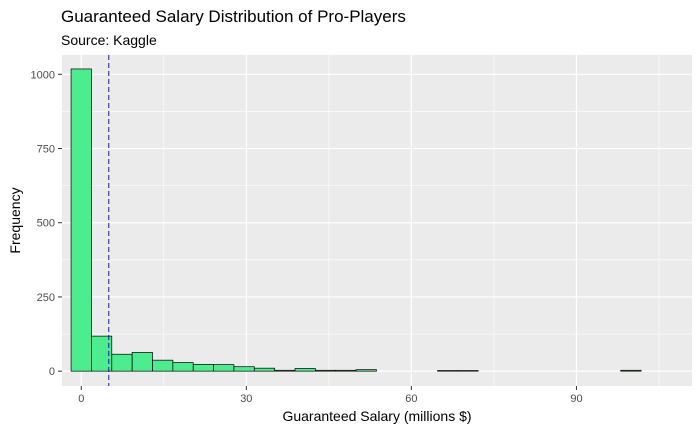  What do you see at coordinates (330, 395) in the screenshot?
I see `x-axis-ticks: 0 30 60 90` at bounding box center [330, 395].